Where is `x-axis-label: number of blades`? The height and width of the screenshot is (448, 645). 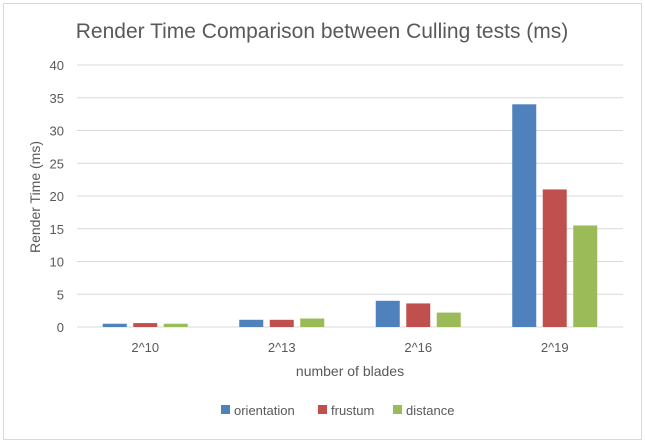 x-axis-label: number of blades is located at coordinates (350, 371).